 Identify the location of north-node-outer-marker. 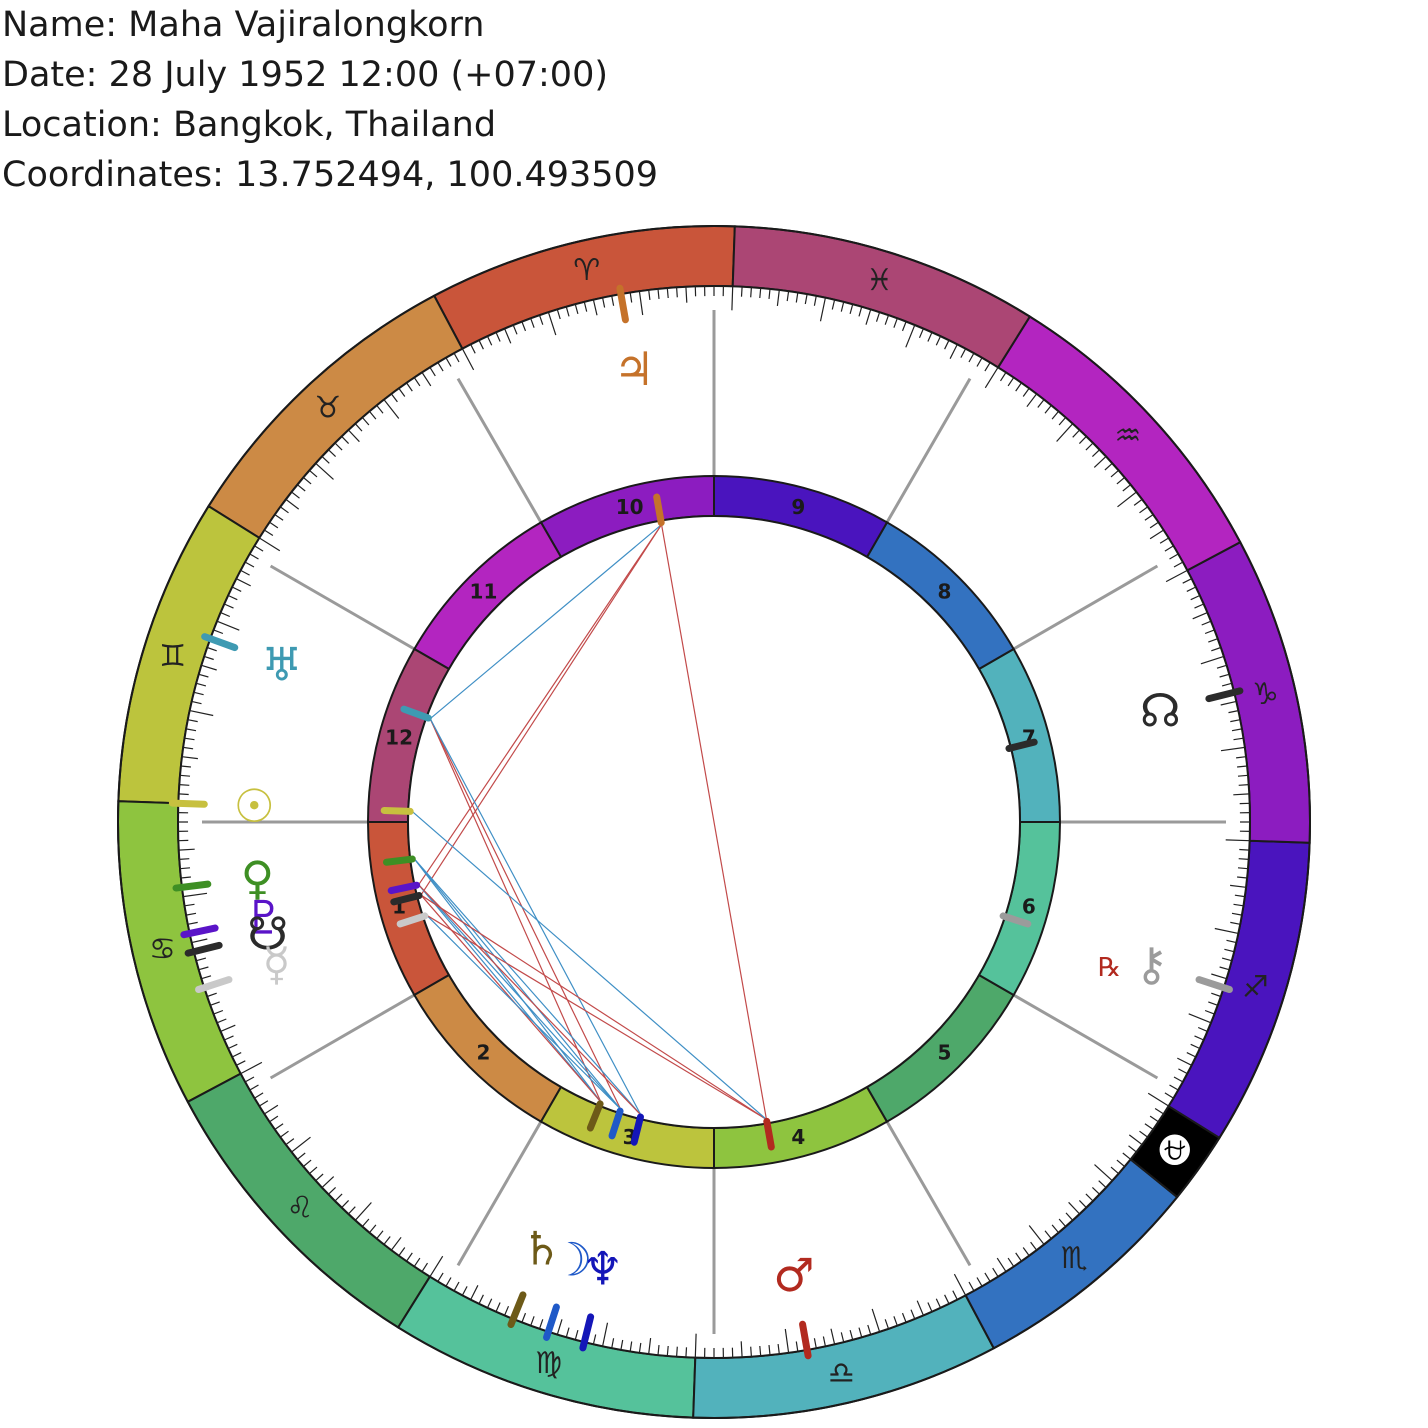
(1224, 695).